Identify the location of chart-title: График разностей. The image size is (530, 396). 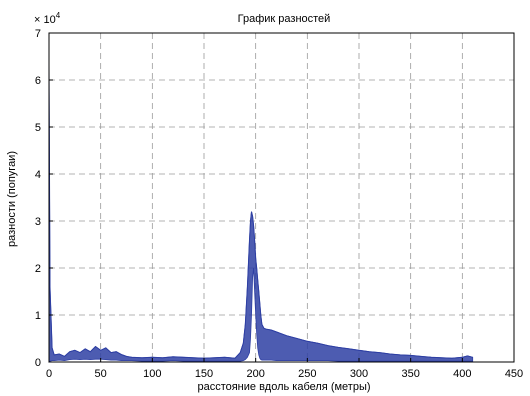
(284, 19).